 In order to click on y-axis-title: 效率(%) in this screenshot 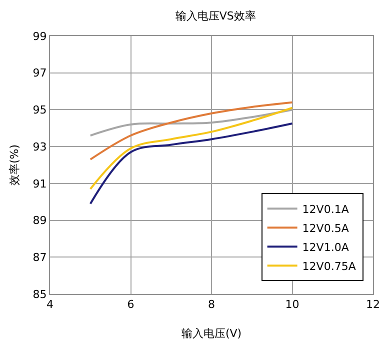, I will do `click(14, 165)`.